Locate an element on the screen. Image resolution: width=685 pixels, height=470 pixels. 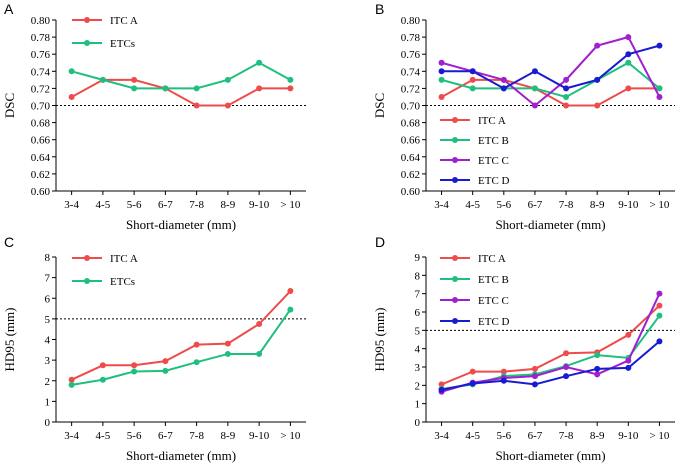
x-tick-label: 8-9 is located at coordinates (228, 436).